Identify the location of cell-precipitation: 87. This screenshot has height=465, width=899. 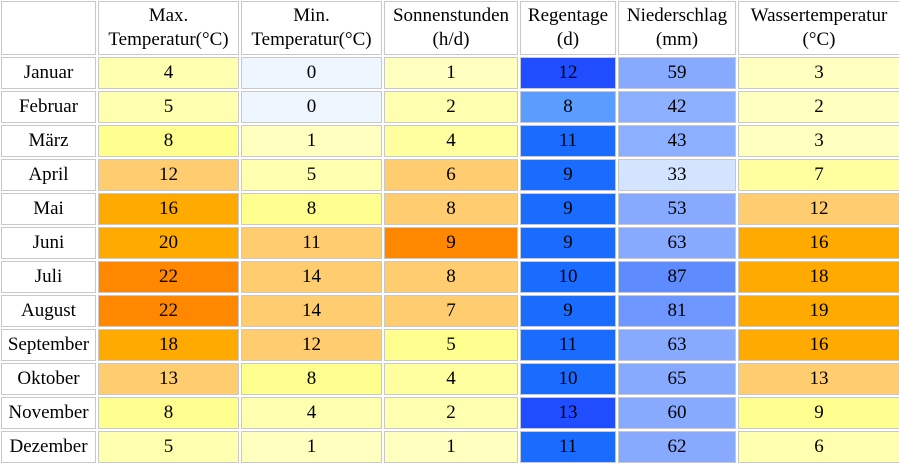
(677, 277).